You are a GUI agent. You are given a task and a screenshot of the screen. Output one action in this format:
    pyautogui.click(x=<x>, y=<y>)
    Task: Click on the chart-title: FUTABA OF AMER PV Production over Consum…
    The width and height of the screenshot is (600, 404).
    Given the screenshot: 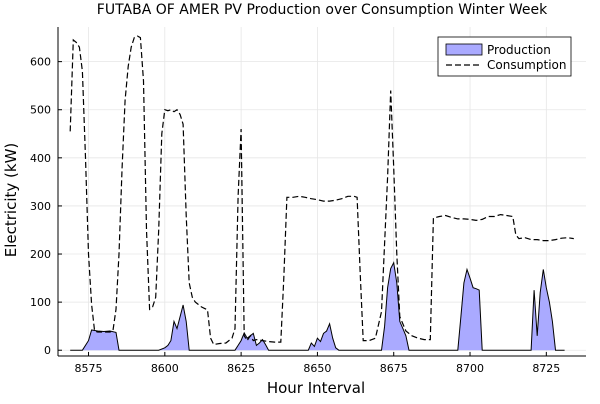 What is the action you would take?
    pyautogui.click(x=322, y=10)
    